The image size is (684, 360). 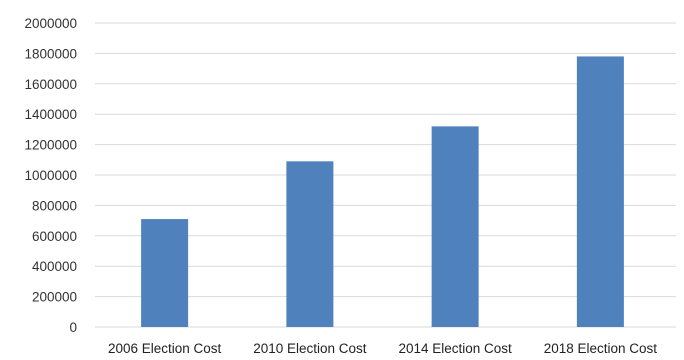 I want to click on y-tick-label: 400000, so click(x=54, y=266).